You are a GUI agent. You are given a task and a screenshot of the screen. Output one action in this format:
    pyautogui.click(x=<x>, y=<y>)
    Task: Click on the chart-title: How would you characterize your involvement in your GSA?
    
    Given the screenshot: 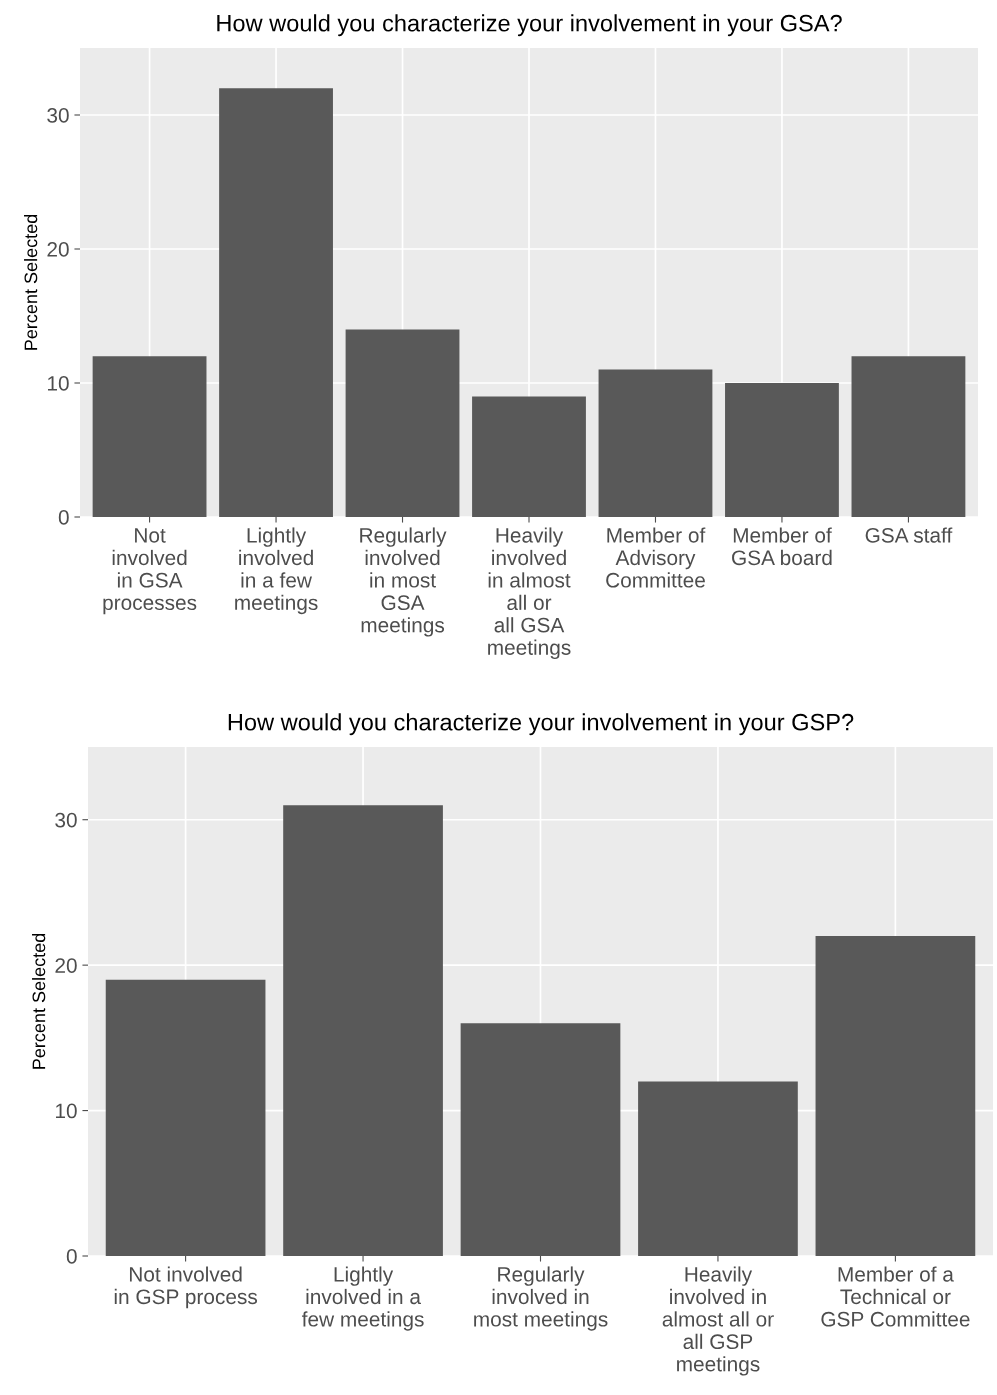 What is the action you would take?
    pyautogui.click(x=529, y=25)
    